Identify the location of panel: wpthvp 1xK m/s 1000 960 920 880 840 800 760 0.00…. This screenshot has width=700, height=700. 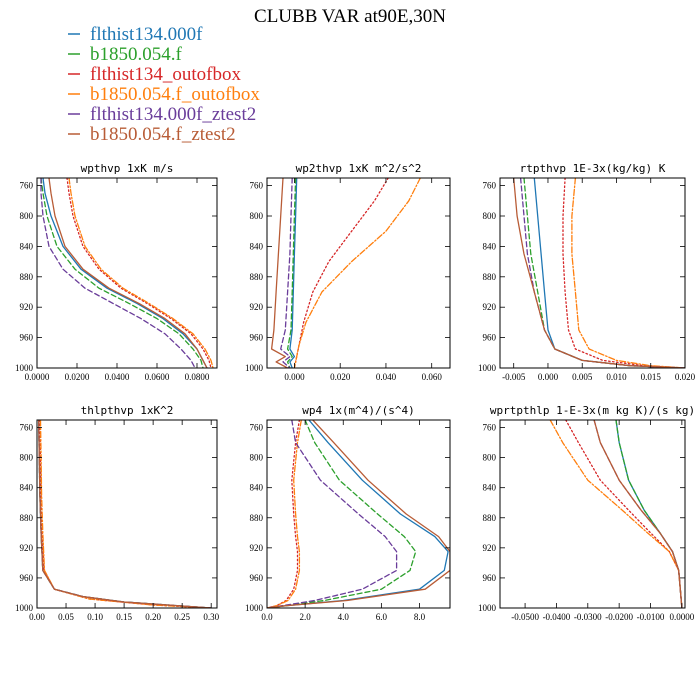
(116, 272).